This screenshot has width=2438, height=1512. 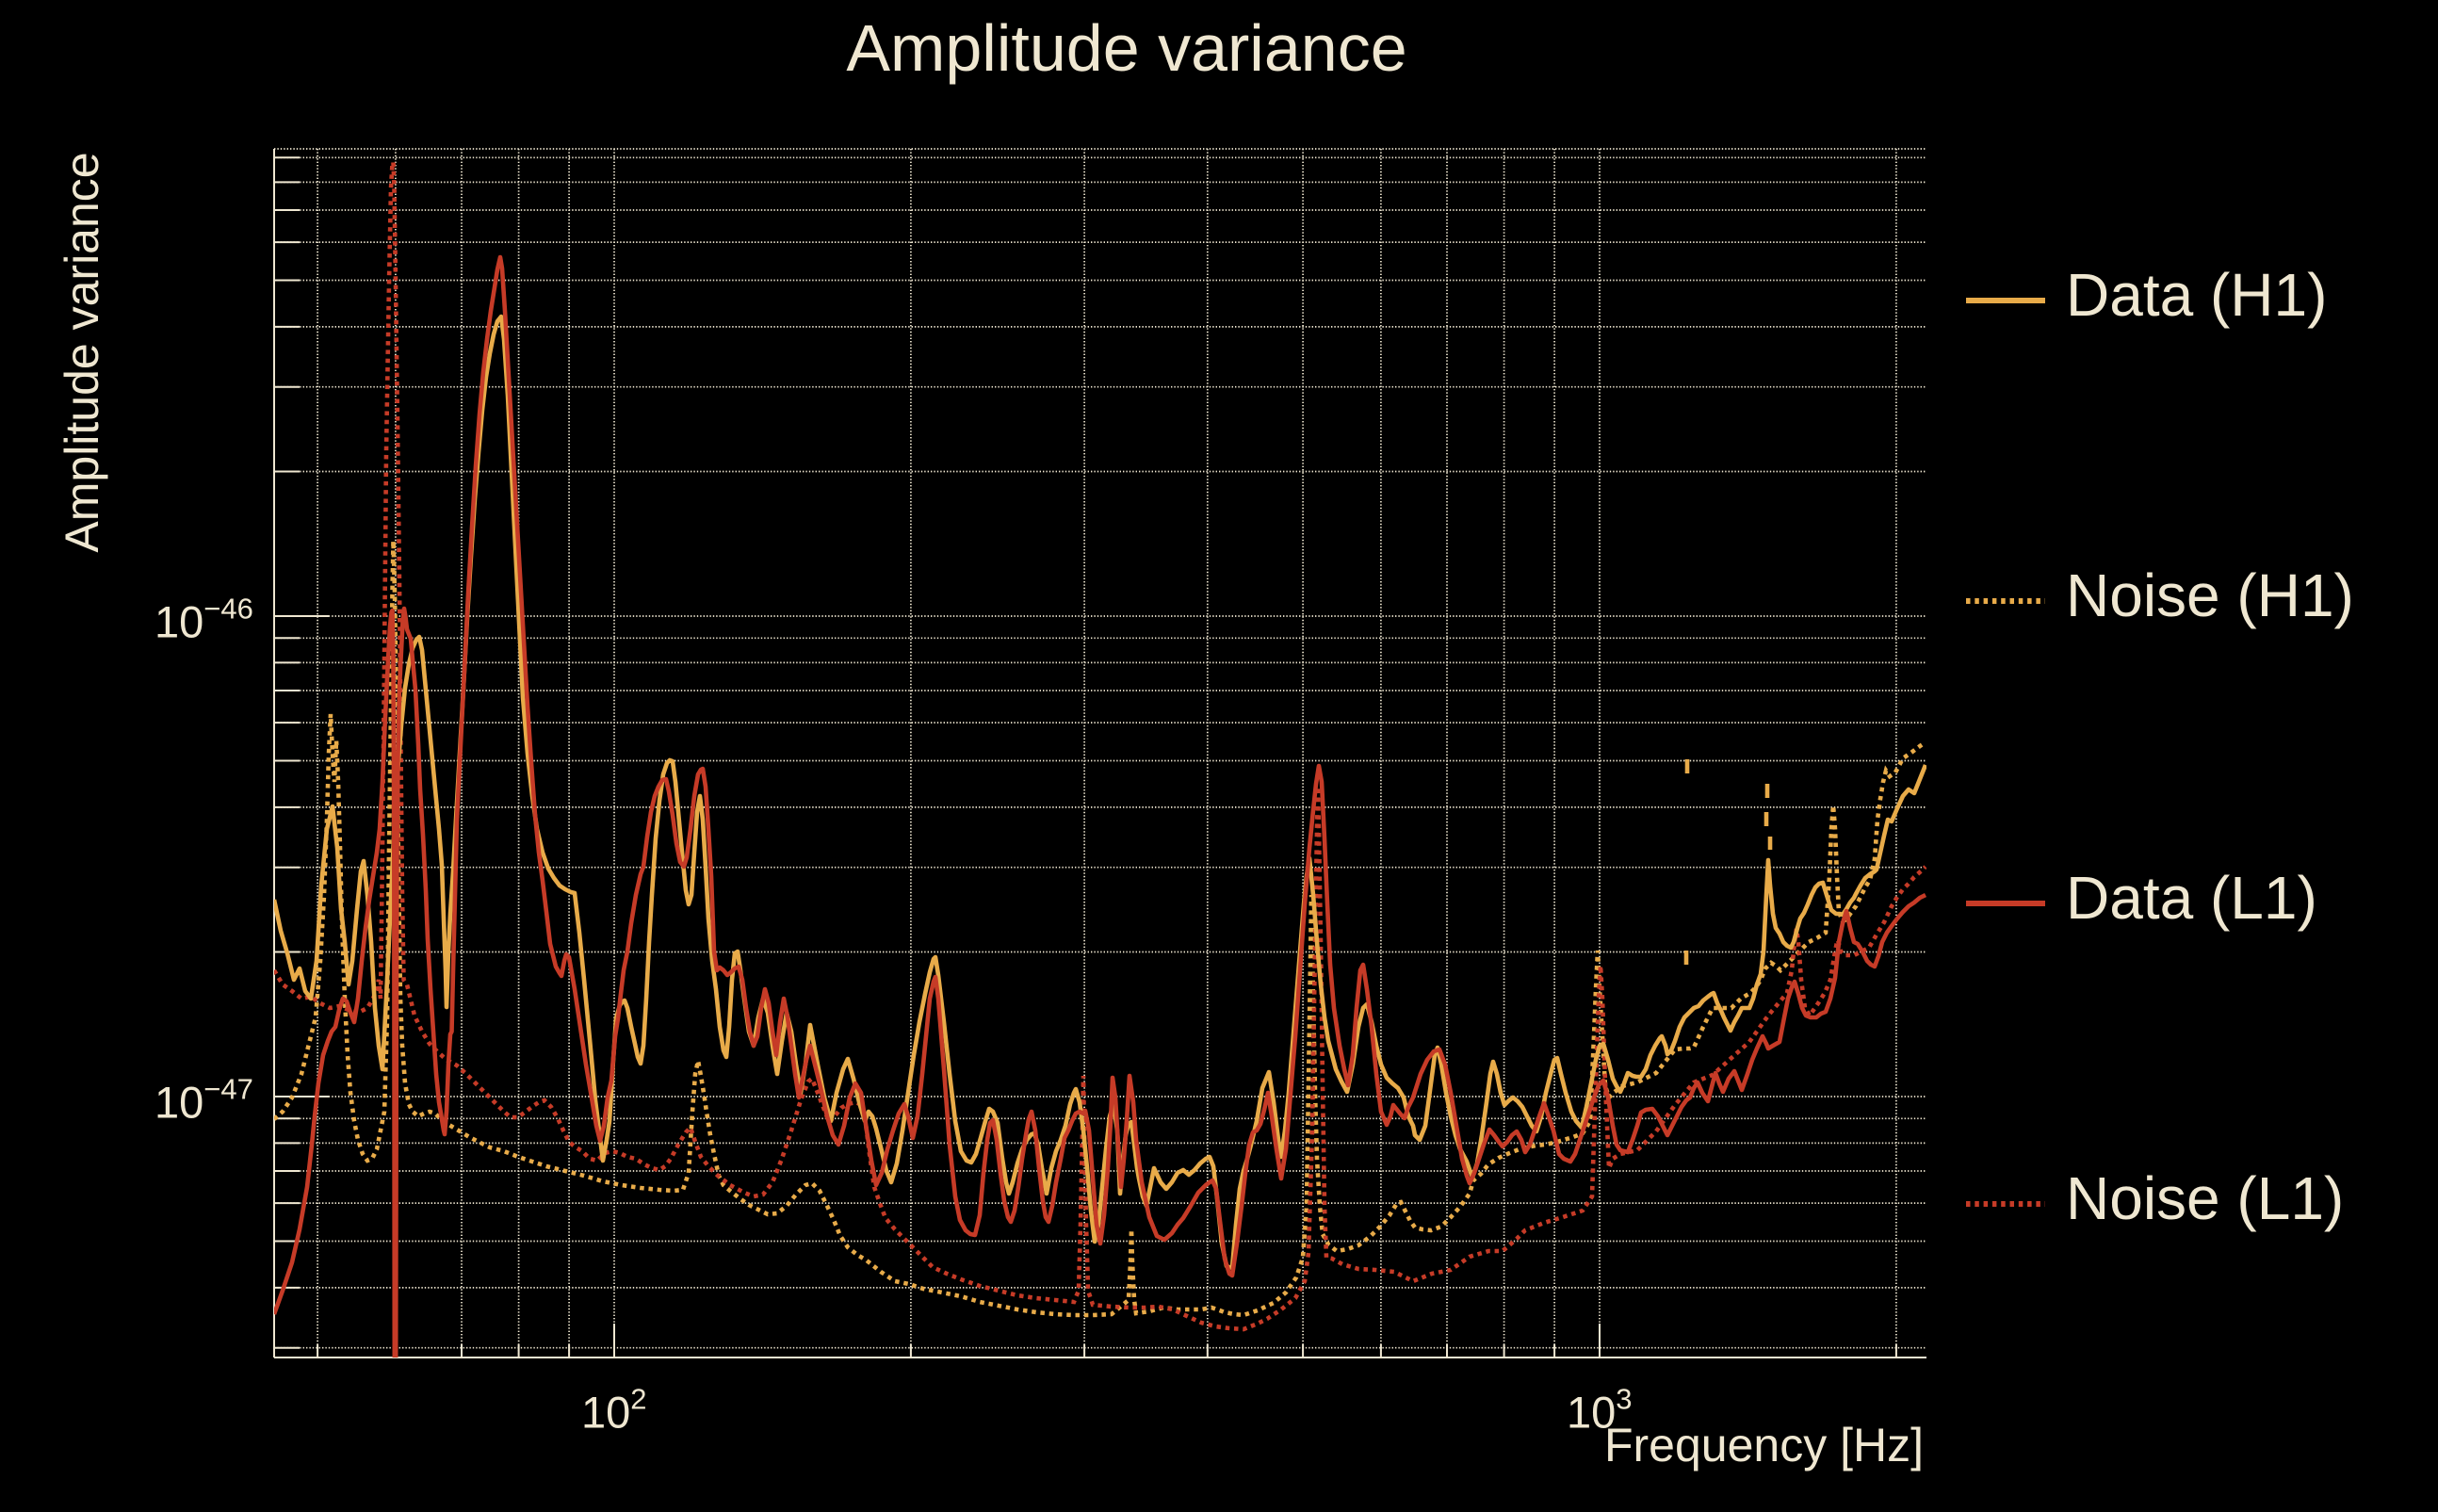 What do you see at coordinates (2210, 595) in the screenshot?
I see `svg-text: Noise (H1)` at bounding box center [2210, 595].